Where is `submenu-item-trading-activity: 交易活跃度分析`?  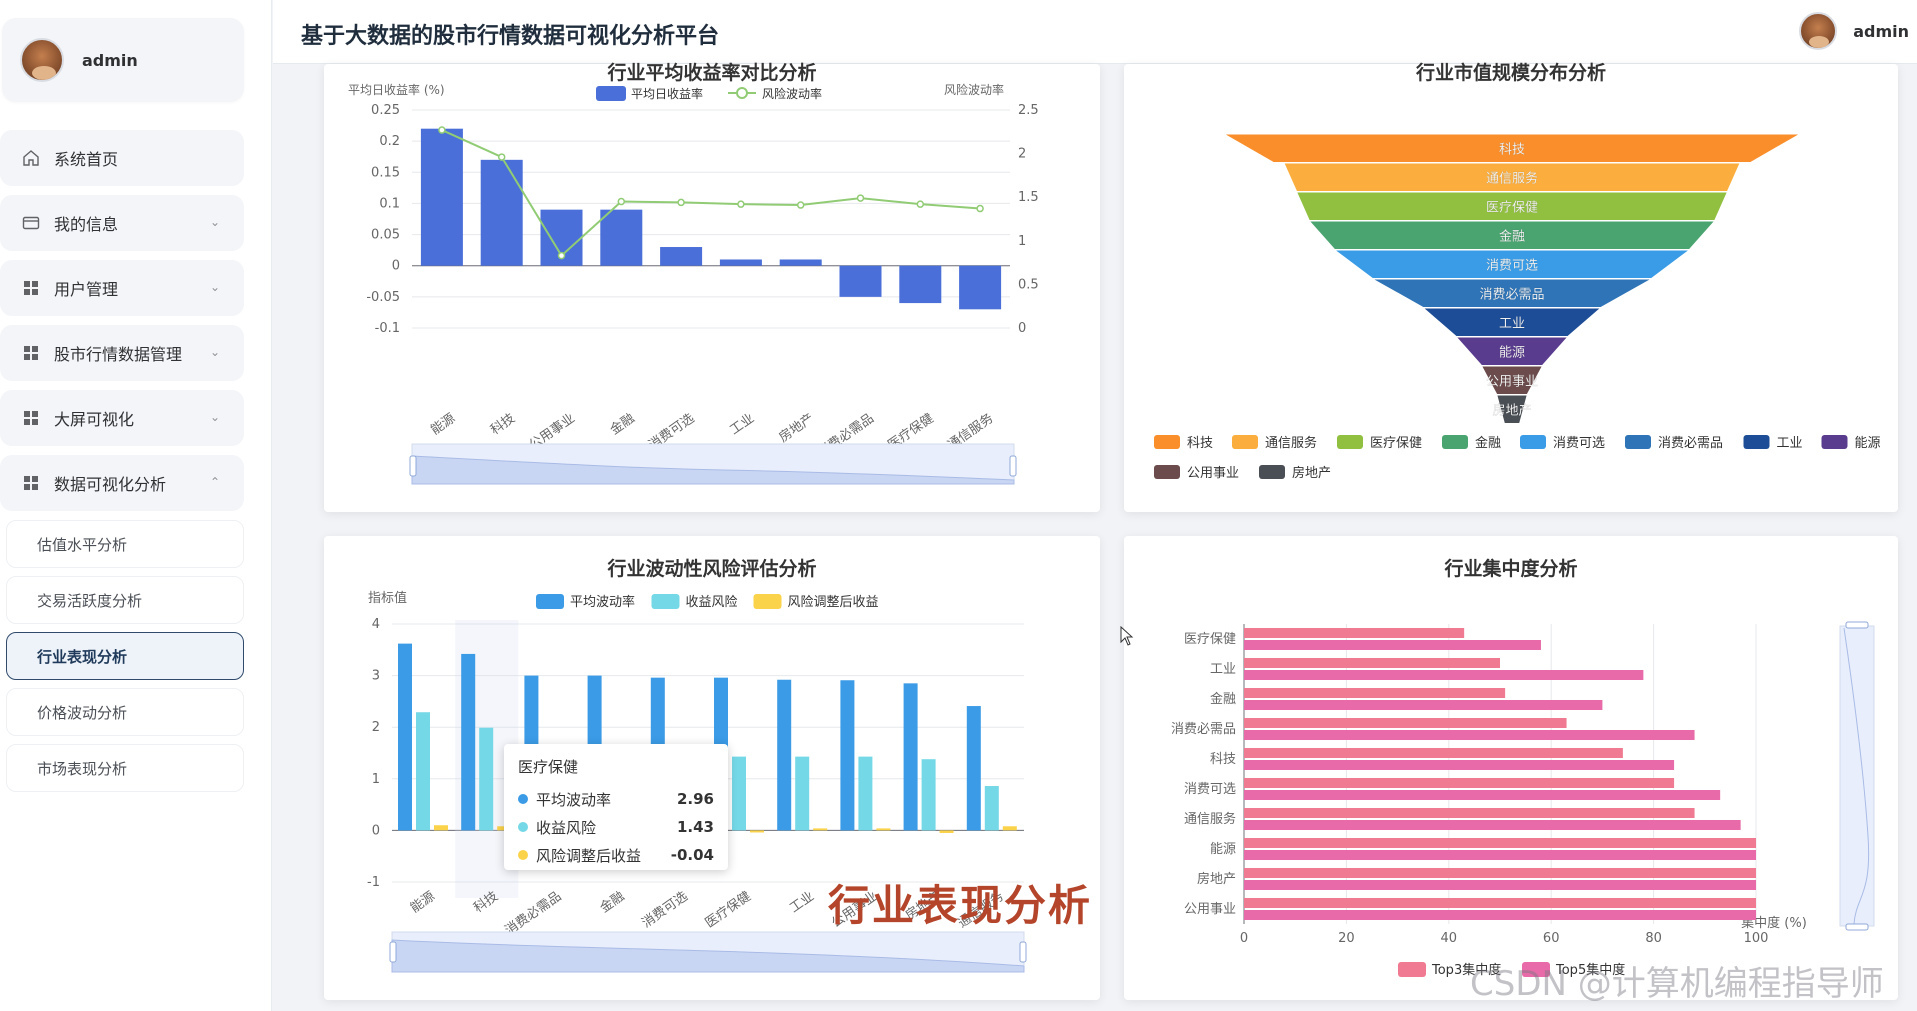 submenu-item-trading-activity: 交易活跃度分析 is located at coordinates (125, 600).